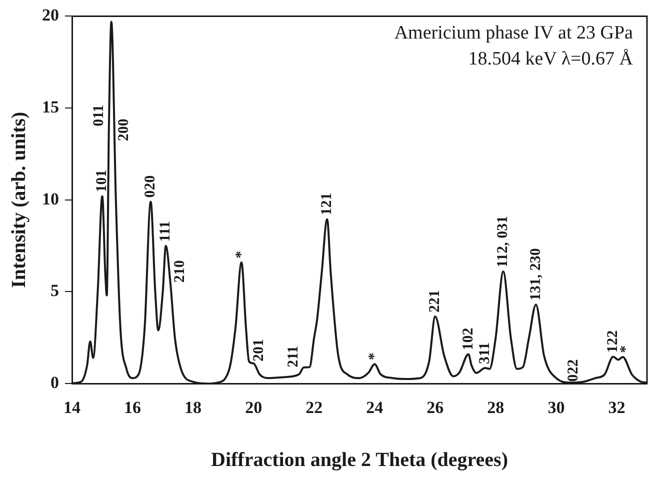 Image resolution: width=649 pixels, height=483 pixels. I want to click on annotation: 221, so click(435, 301).